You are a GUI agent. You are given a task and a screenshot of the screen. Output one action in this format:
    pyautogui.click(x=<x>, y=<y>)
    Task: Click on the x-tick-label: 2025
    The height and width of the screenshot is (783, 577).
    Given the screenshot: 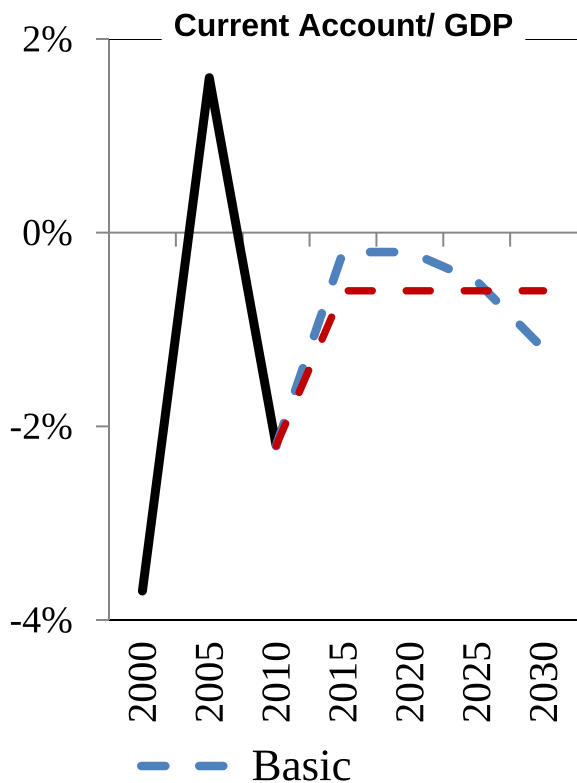 What is the action you would take?
    pyautogui.click(x=476, y=682)
    